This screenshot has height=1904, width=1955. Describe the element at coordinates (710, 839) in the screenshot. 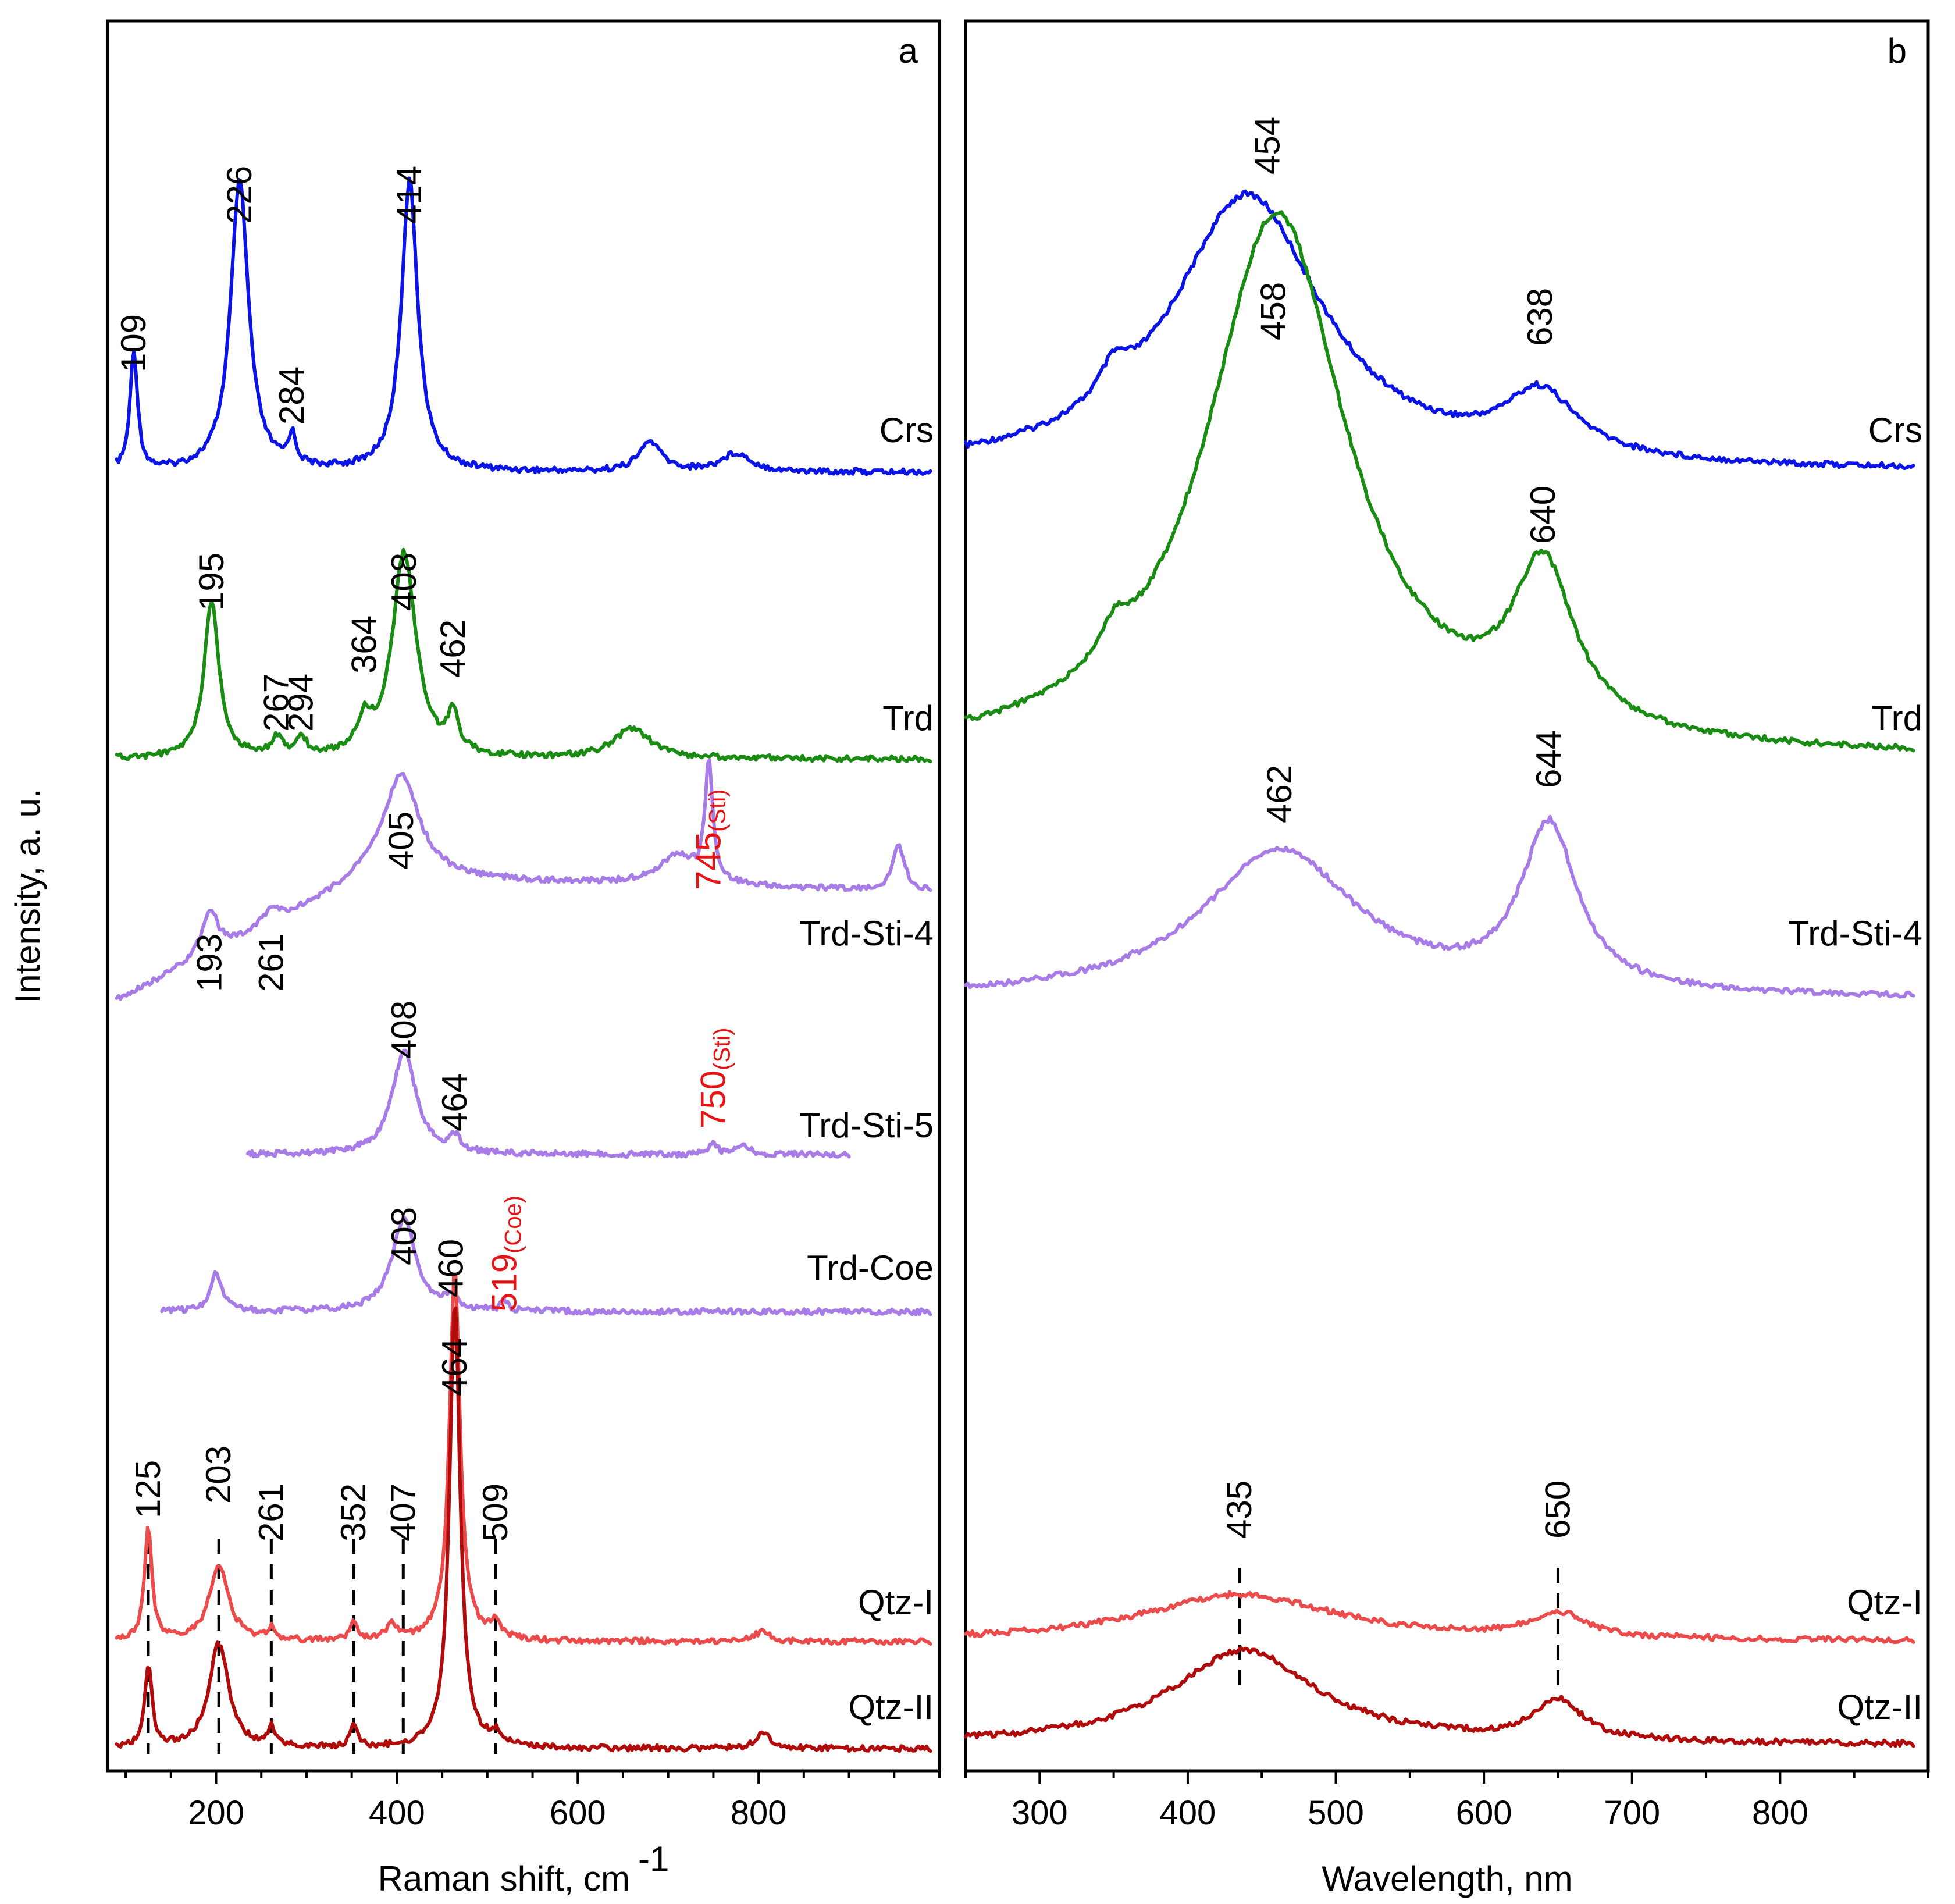

I see `peak-label-trd-sti-4-745: 745(Sti)` at that location.